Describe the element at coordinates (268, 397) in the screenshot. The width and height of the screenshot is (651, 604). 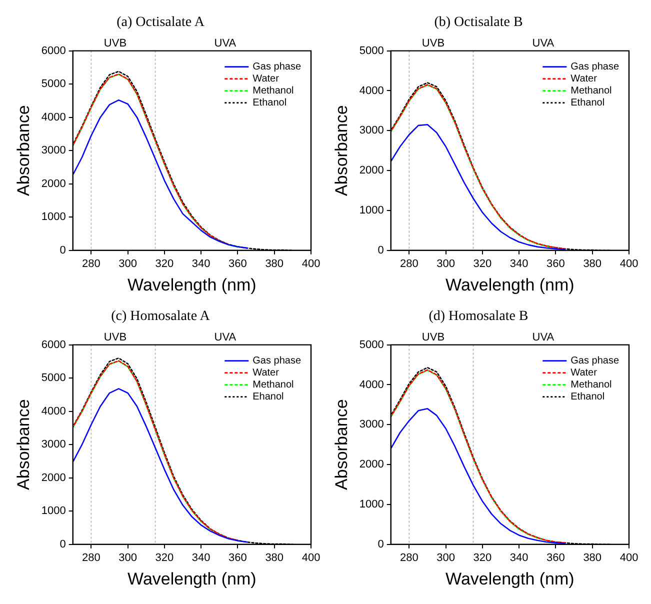
I see `legend-label: Ehanol` at that location.